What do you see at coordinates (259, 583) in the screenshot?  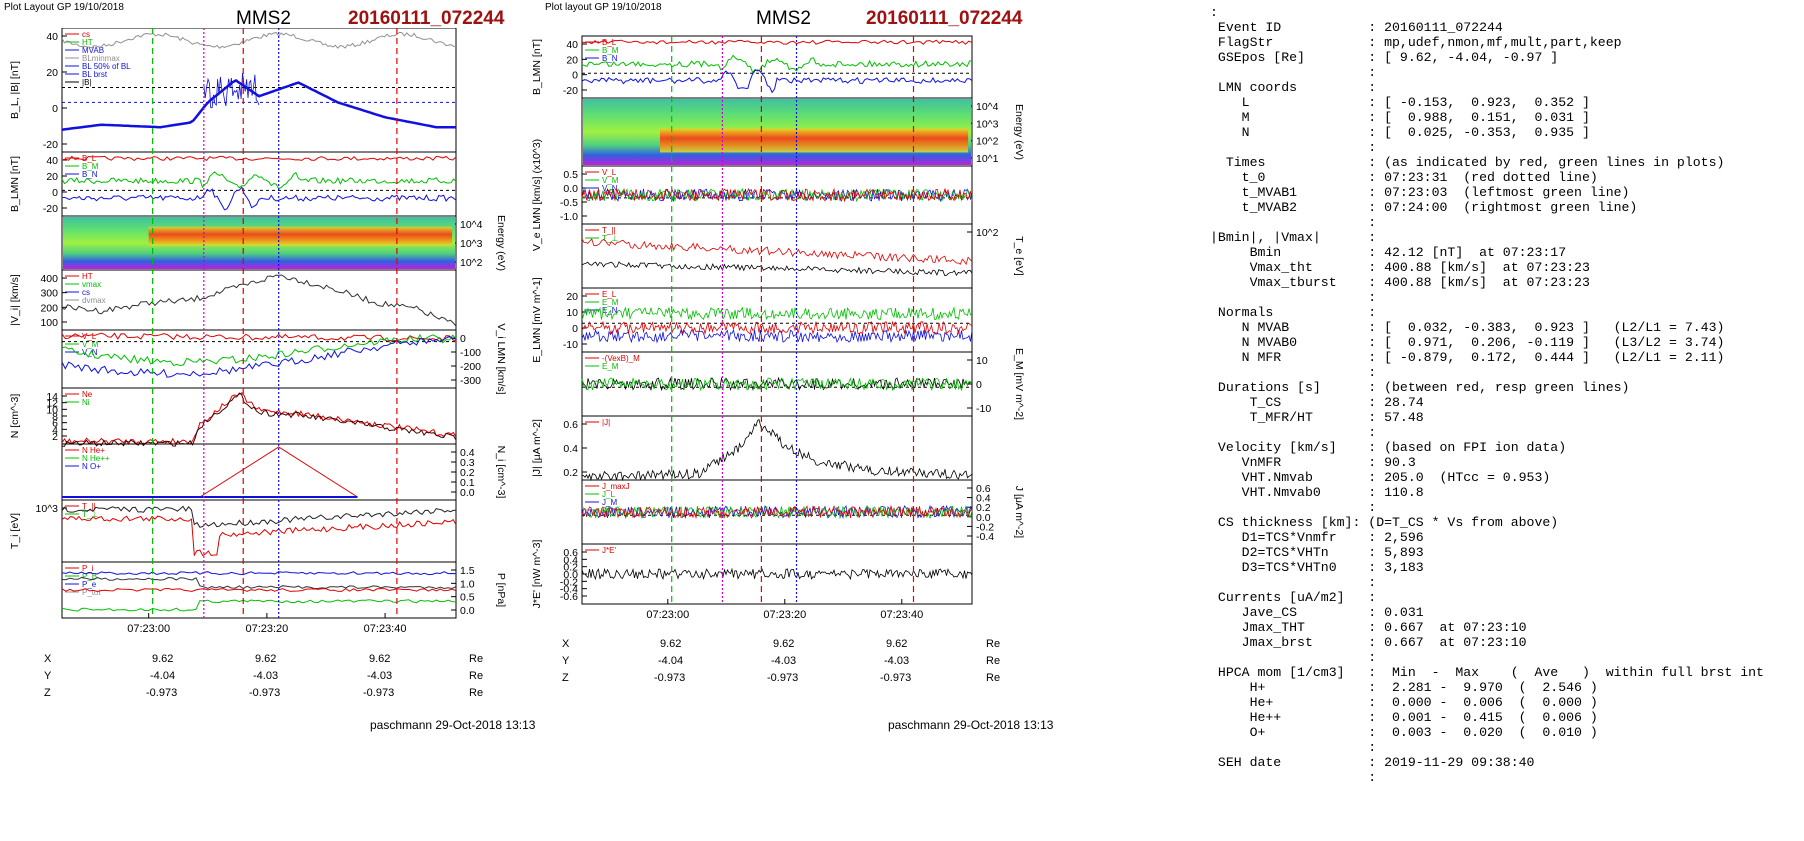 I see `series-Ptot` at bounding box center [259, 583].